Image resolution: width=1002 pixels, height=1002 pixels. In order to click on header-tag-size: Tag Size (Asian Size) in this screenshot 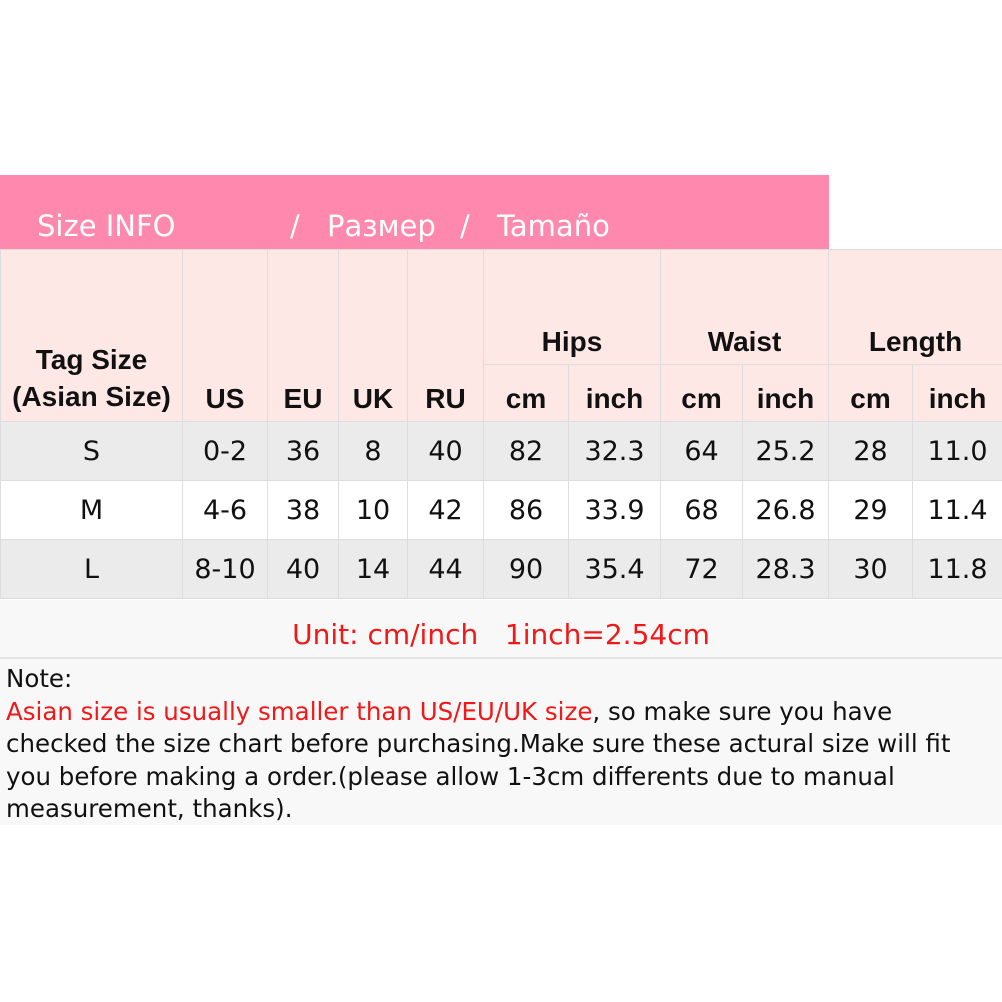, I will do `click(91, 335)`.